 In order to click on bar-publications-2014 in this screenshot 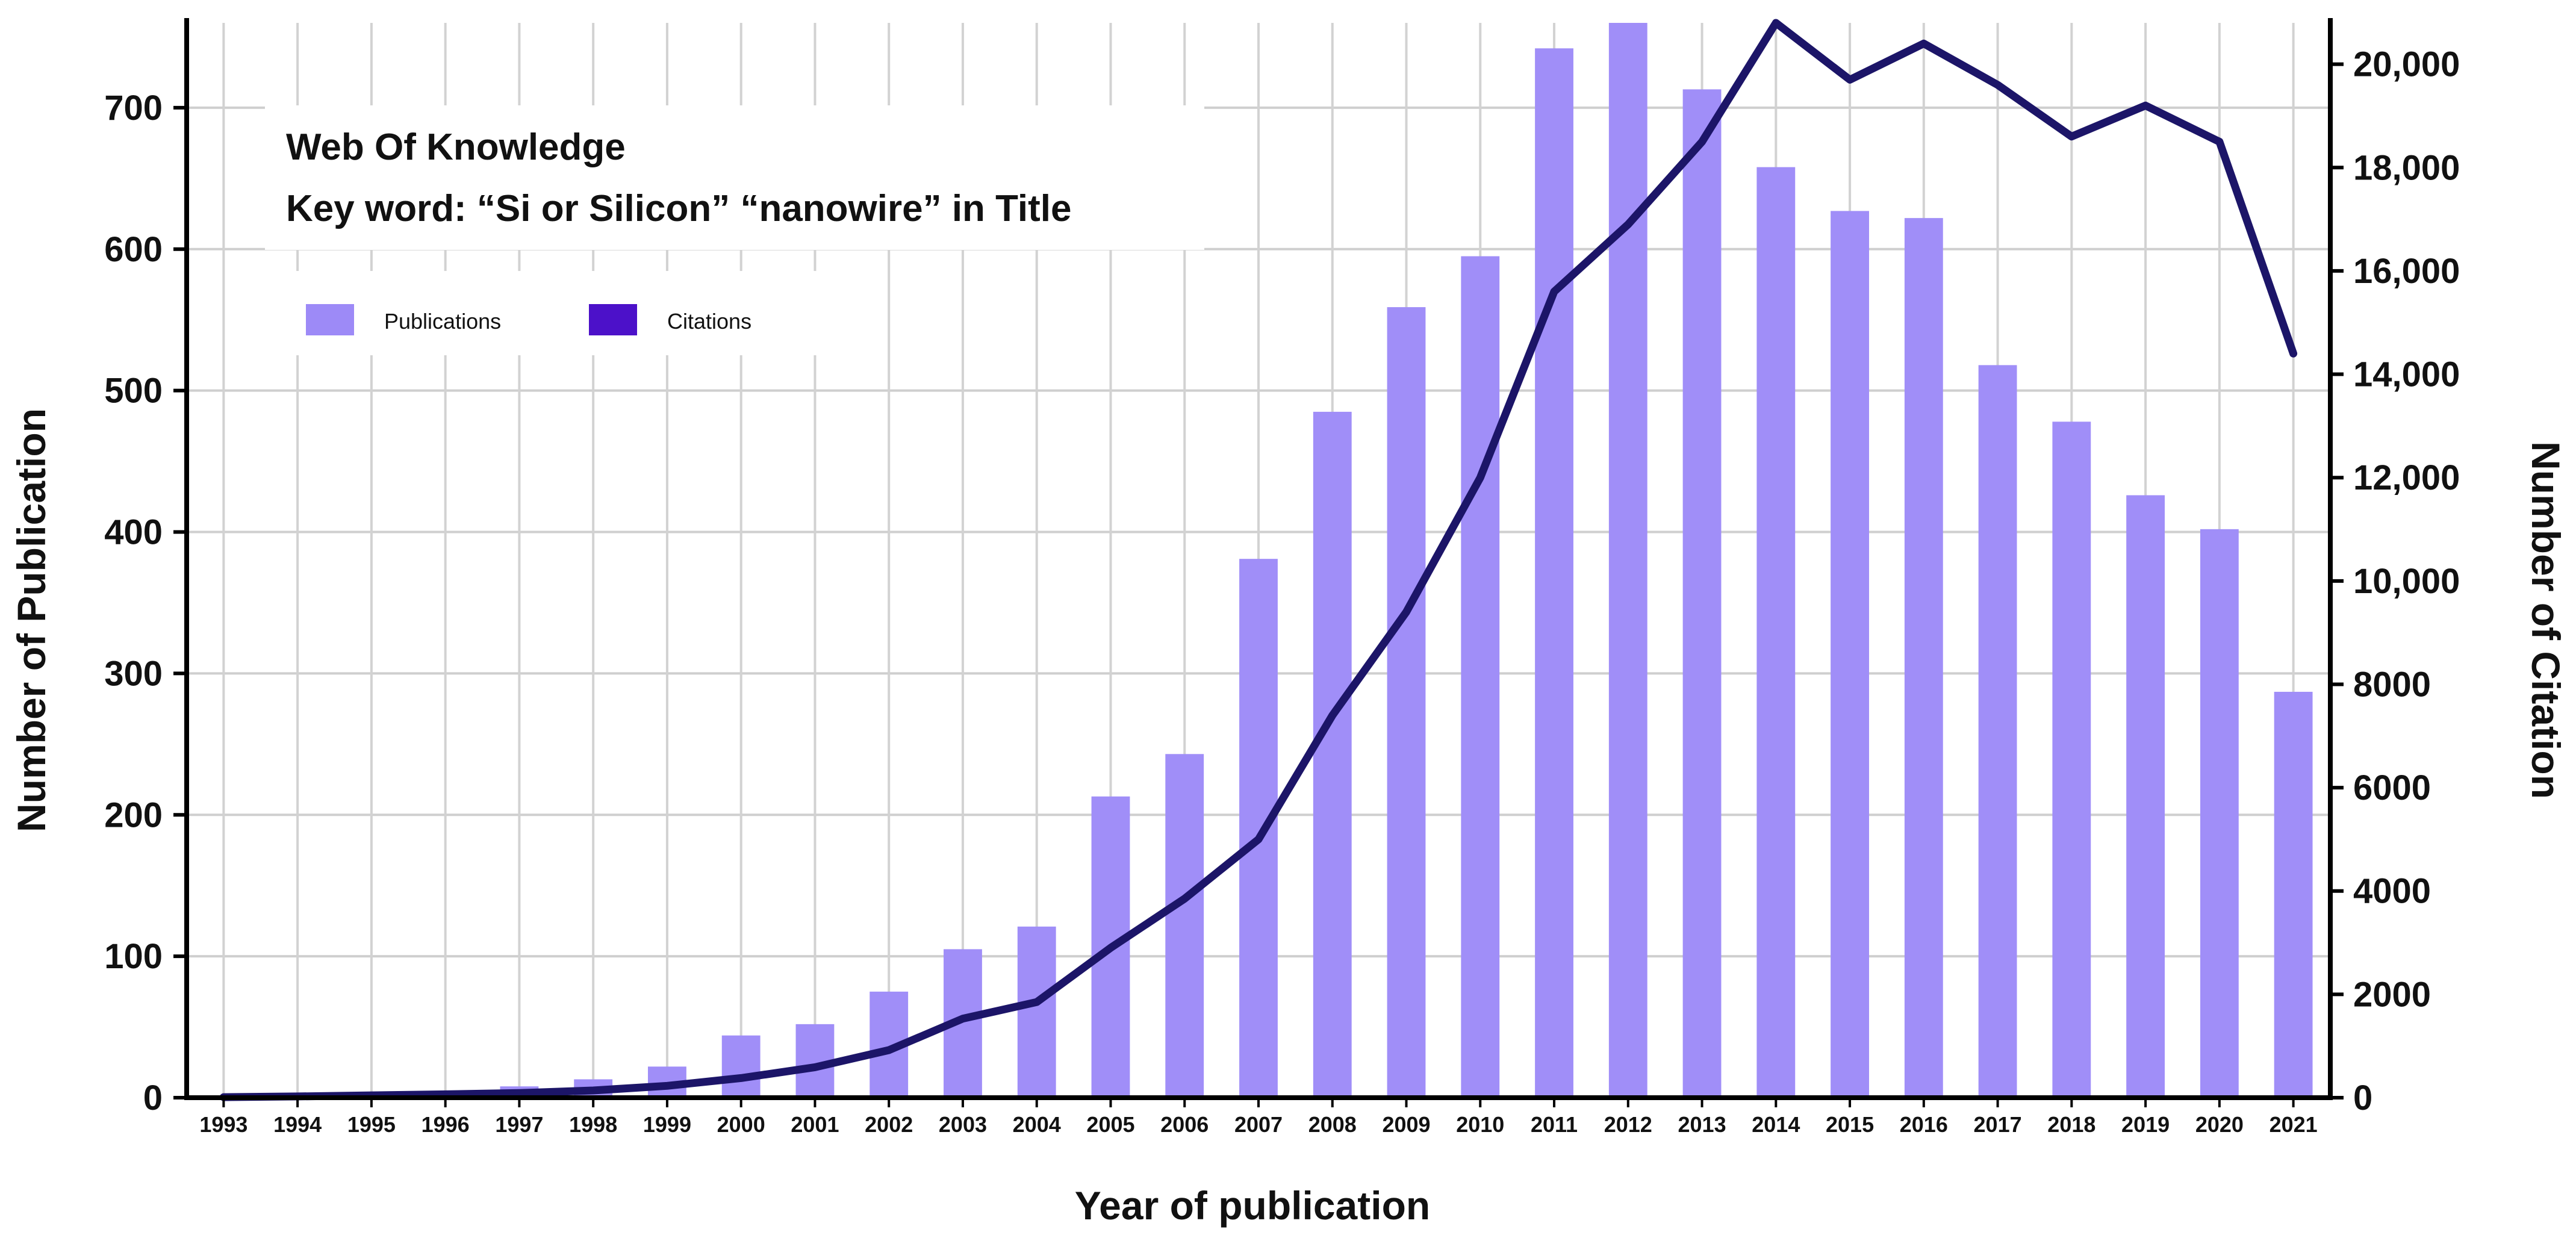, I will do `click(1776, 632)`.